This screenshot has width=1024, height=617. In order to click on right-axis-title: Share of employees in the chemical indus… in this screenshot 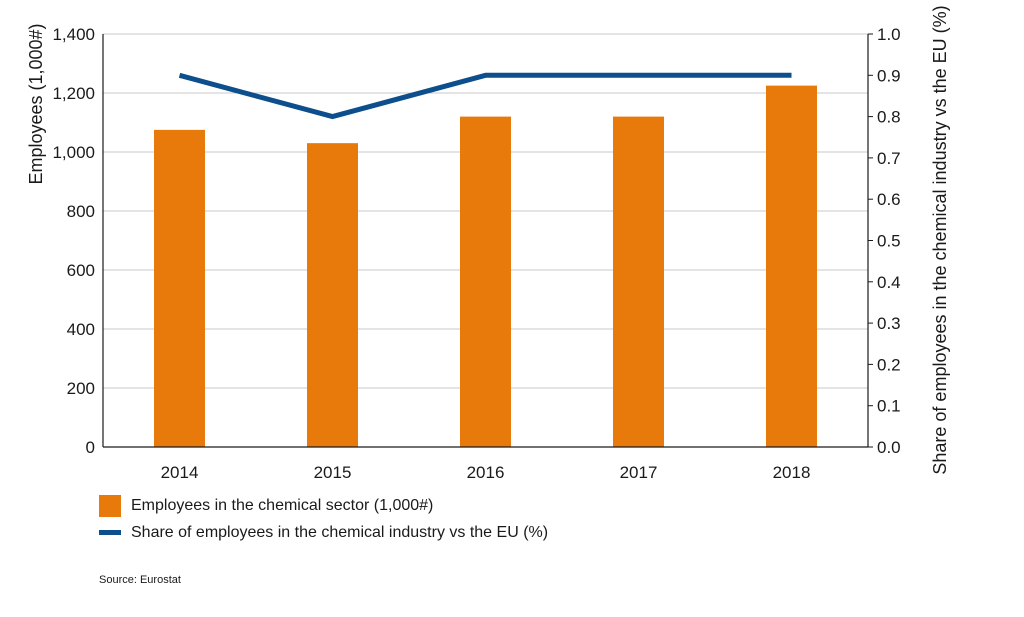, I will do `click(940, 239)`.